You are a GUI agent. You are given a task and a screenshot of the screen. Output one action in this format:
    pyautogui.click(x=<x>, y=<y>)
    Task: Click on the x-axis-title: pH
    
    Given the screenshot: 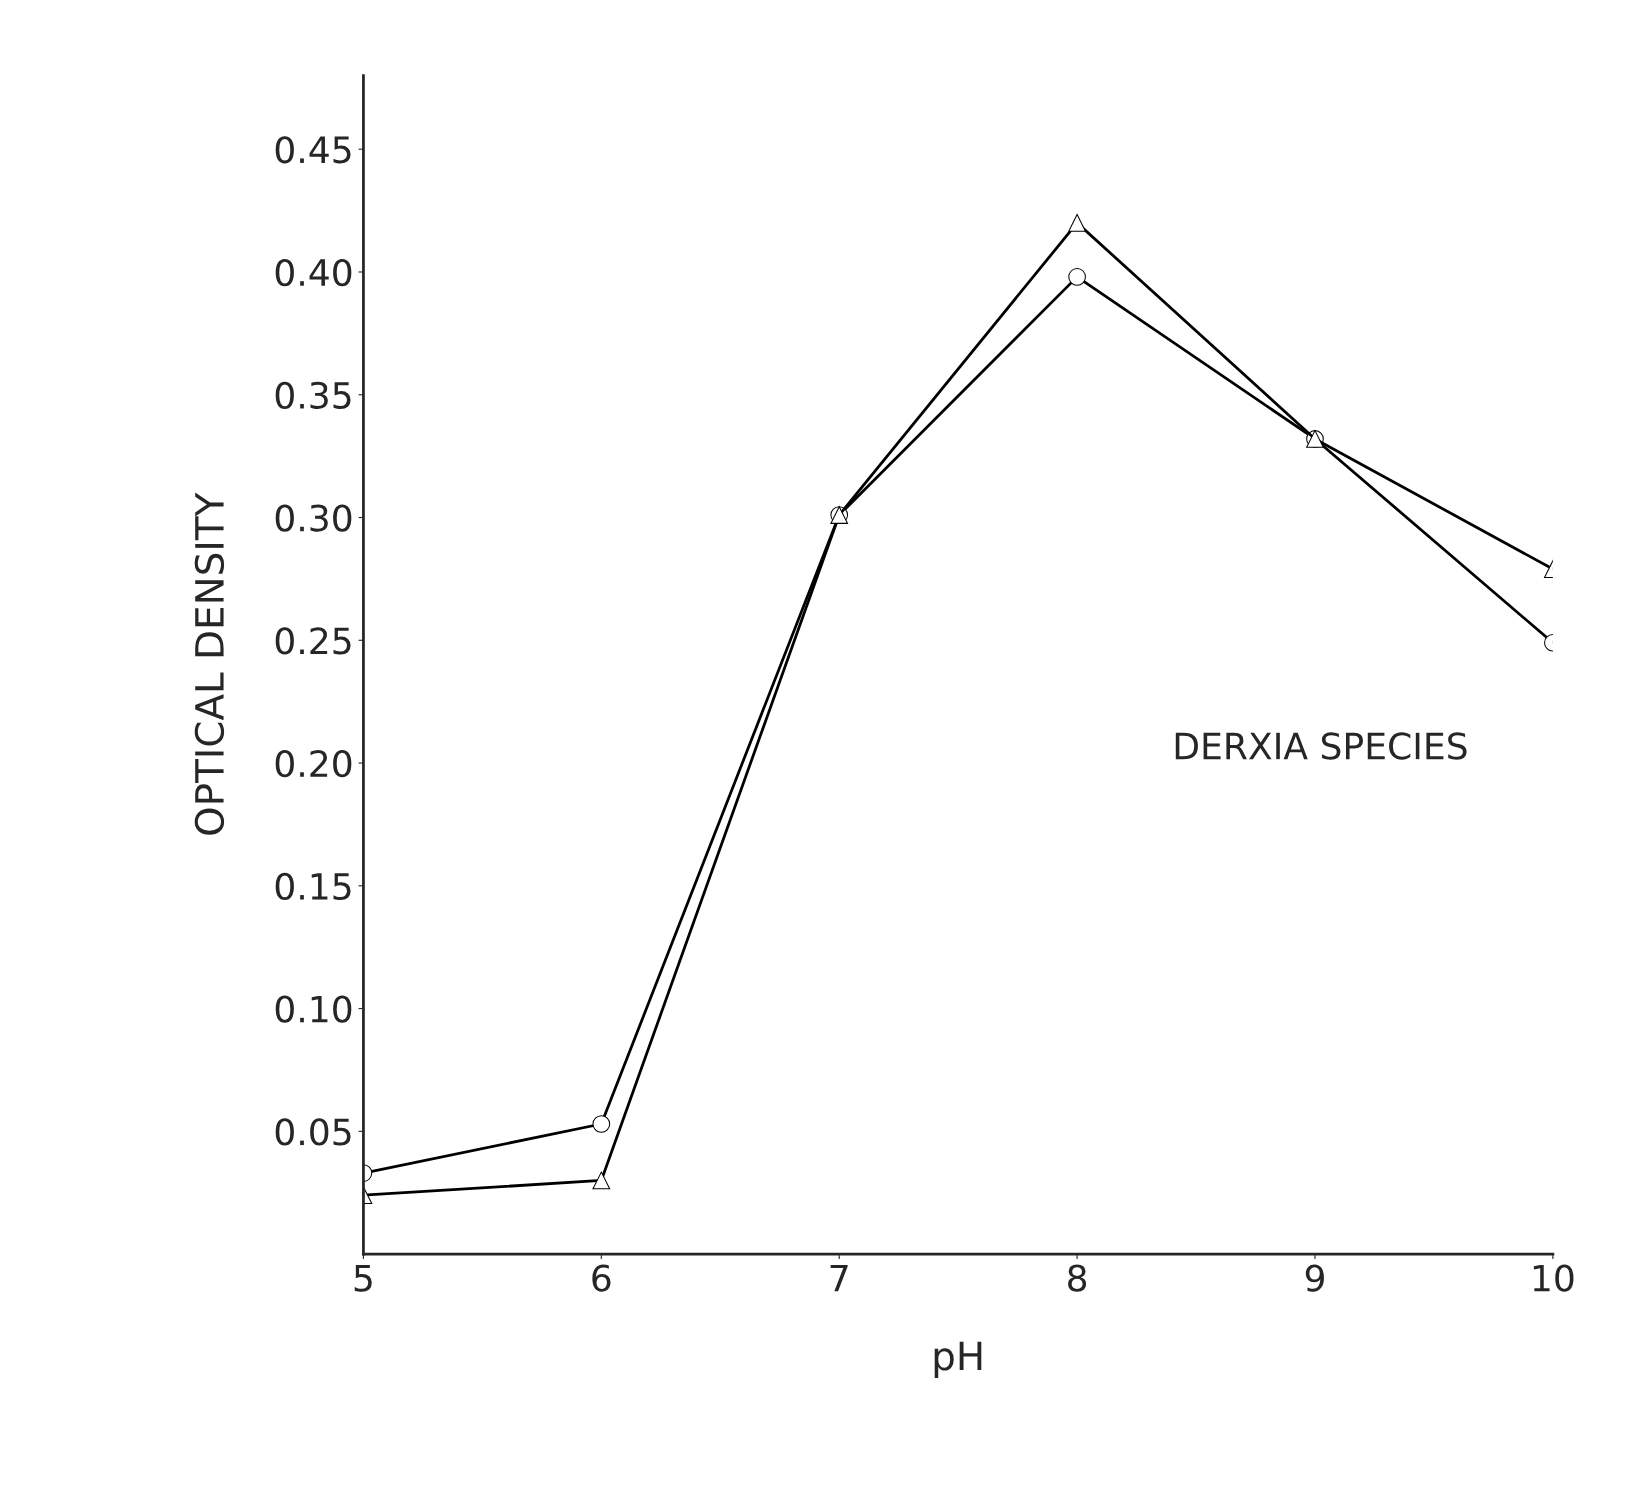 What is the action you would take?
    pyautogui.click(x=958, y=1360)
    